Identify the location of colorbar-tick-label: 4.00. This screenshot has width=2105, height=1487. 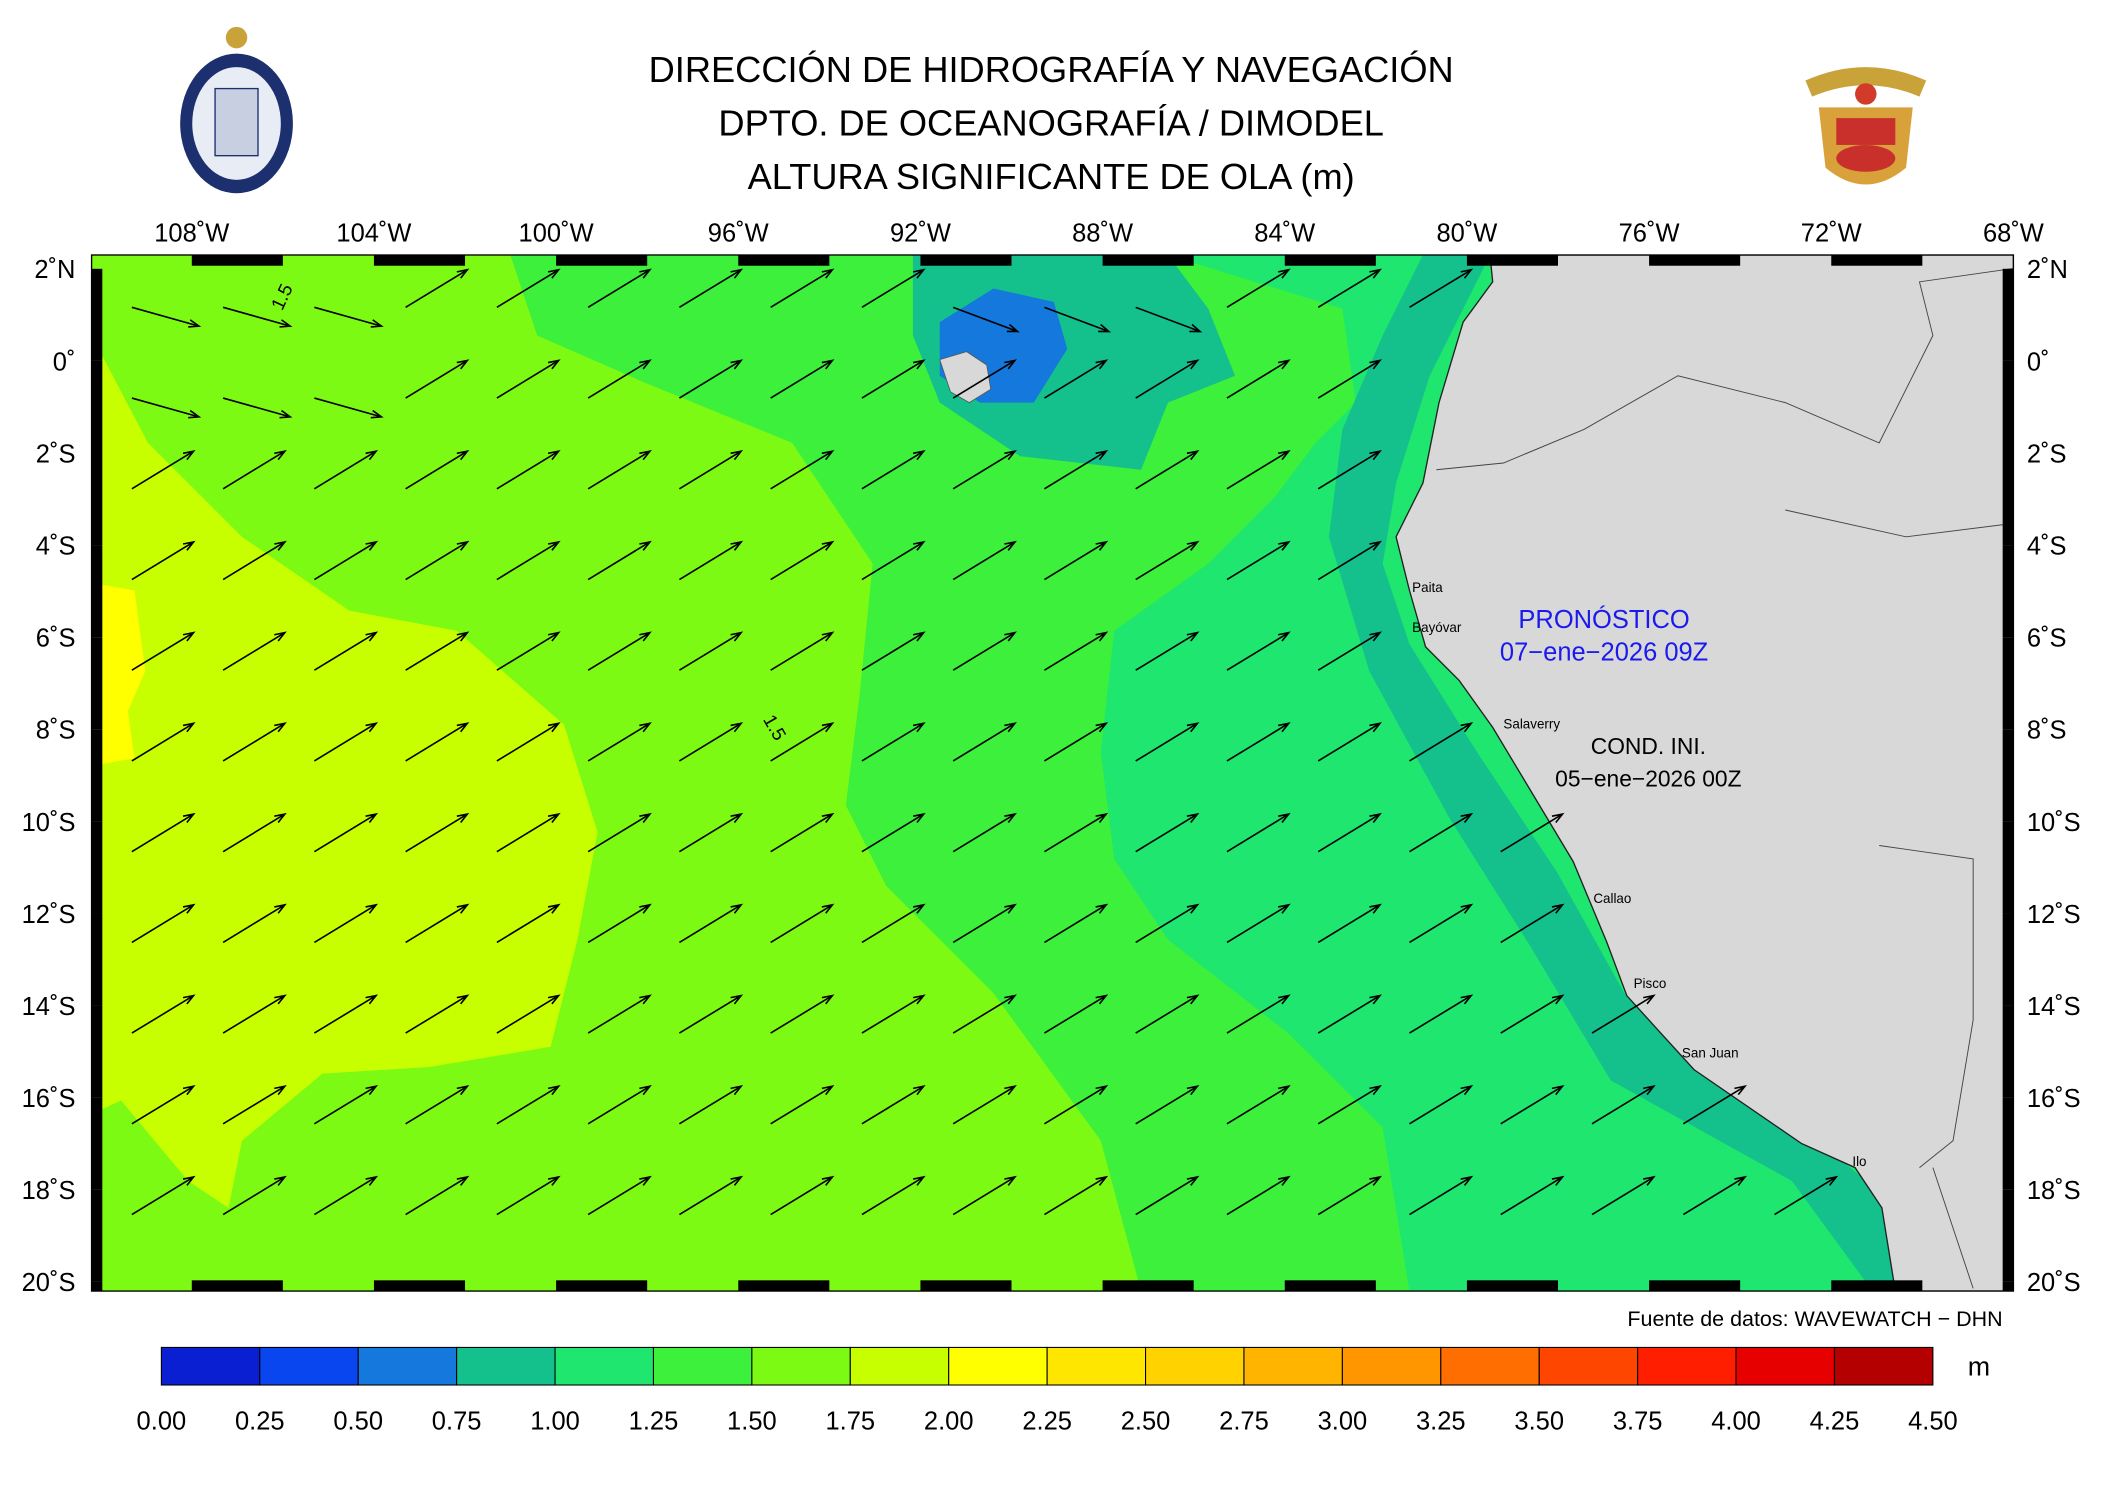
(1736, 1421).